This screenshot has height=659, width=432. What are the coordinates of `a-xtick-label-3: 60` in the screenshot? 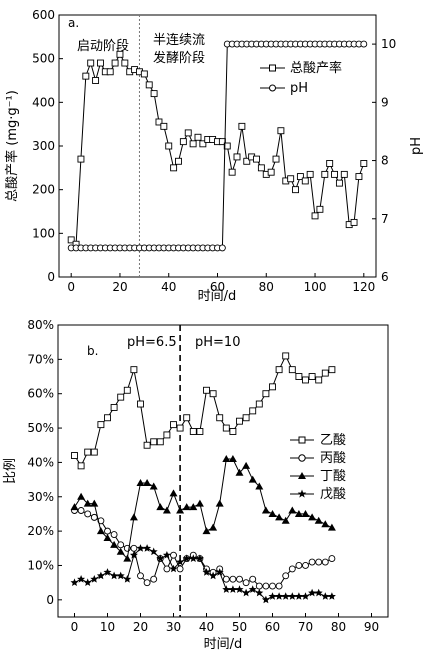 It's located at (217, 287).